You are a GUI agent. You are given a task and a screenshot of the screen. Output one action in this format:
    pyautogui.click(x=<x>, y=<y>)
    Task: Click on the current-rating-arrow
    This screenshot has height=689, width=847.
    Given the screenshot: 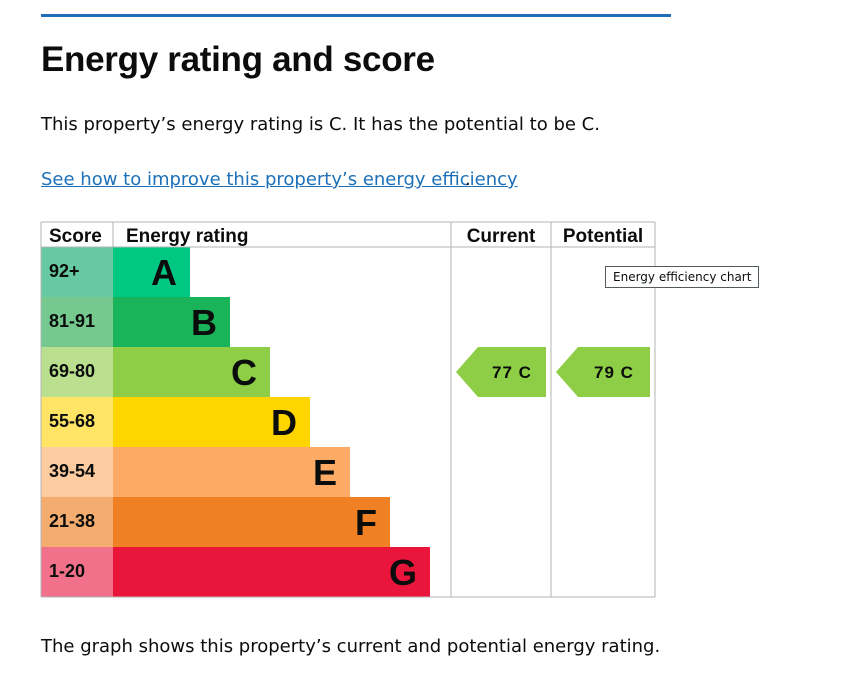 What is the action you would take?
    pyautogui.click(x=501, y=372)
    